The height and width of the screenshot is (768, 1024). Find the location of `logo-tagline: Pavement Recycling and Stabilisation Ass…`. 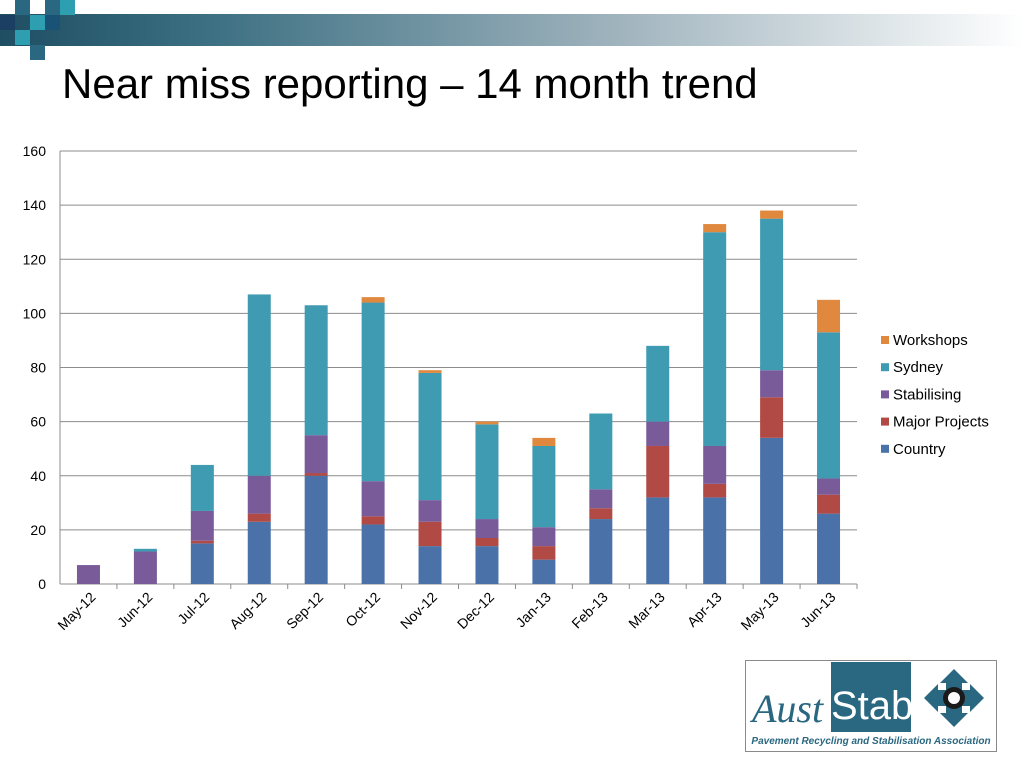

logo-tagline: Pavement Recycling and Stabilisation Ass… is located at coordinates (871, 741).